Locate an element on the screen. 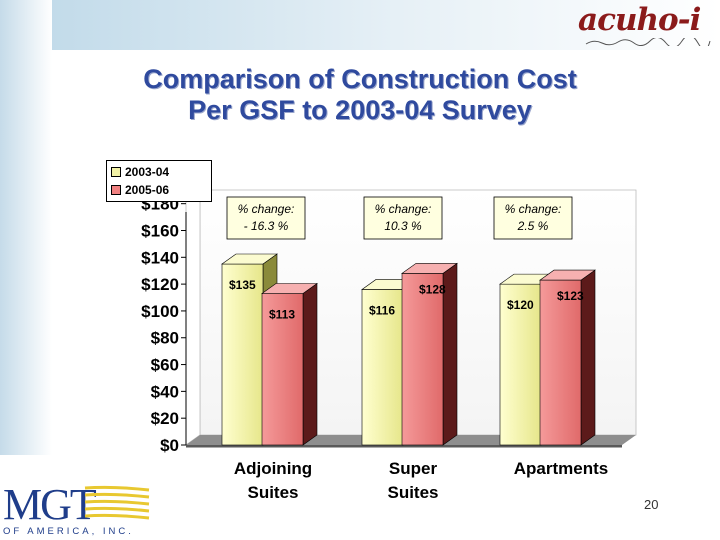 The width and height of the screenshot is (720, 540). percent-change-annotation: % change: - 16.3 % is located at coordinates (266, 218).